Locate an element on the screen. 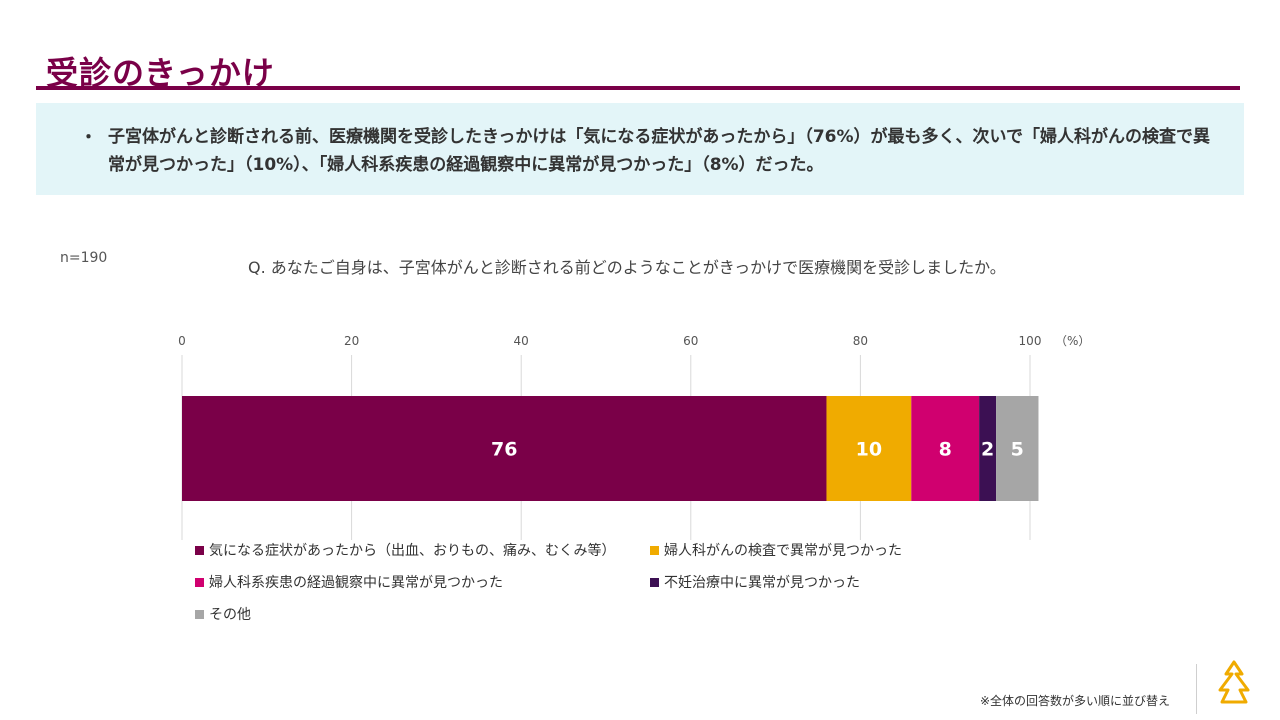 The width and height of the screenshot is (1280, 720). legend-item: 気になる症状があったから（出血、おりもの、痛み、むくみ等） is located at coordinates (405, 550).